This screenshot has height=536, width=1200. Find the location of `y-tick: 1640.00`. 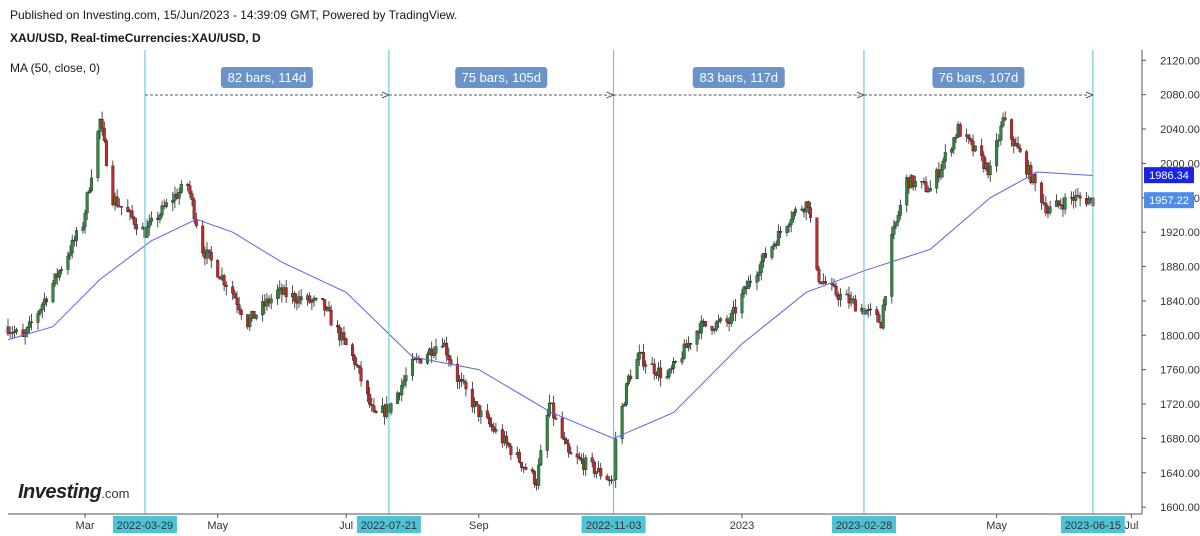

y-tick: 1640.00 is located at coordinates (1171, 474).